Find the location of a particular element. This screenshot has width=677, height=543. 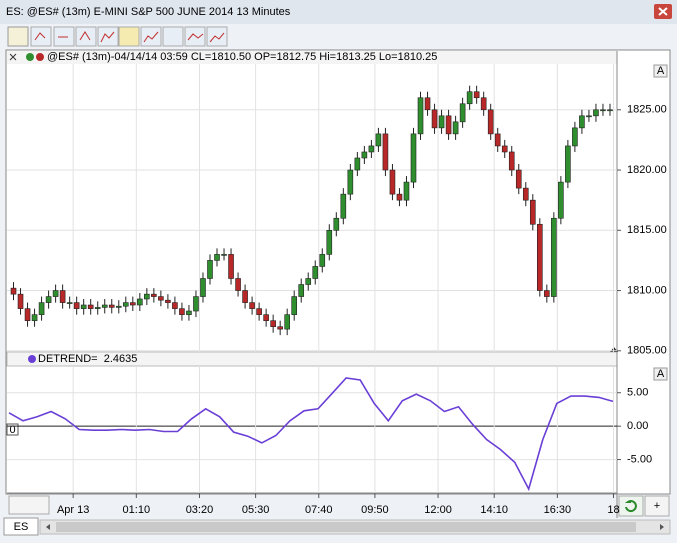

symbol-tab is located at coordinates (21, 526).